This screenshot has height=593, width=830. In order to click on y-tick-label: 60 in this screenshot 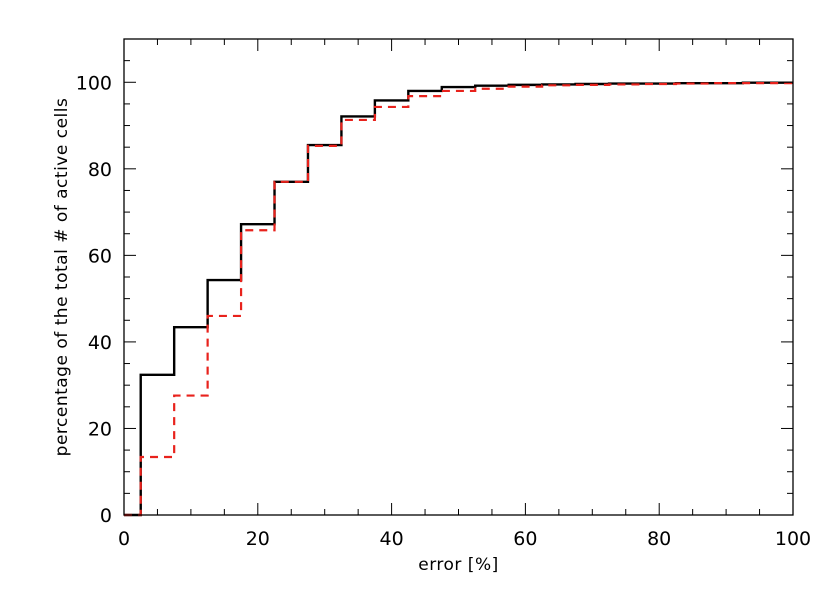, I will do `click(100, 256)`.